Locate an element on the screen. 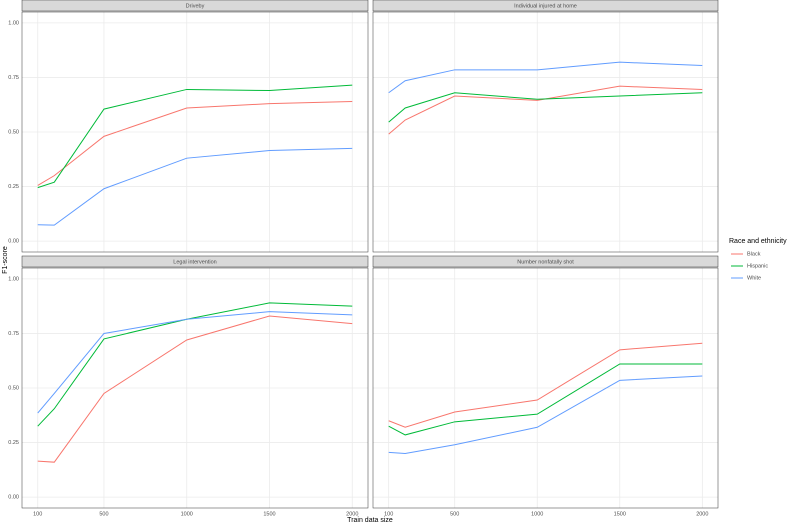 The width and height of the screenshot is (790, 525). panel-title: Legal intervention is located at coordinates (194, 262).